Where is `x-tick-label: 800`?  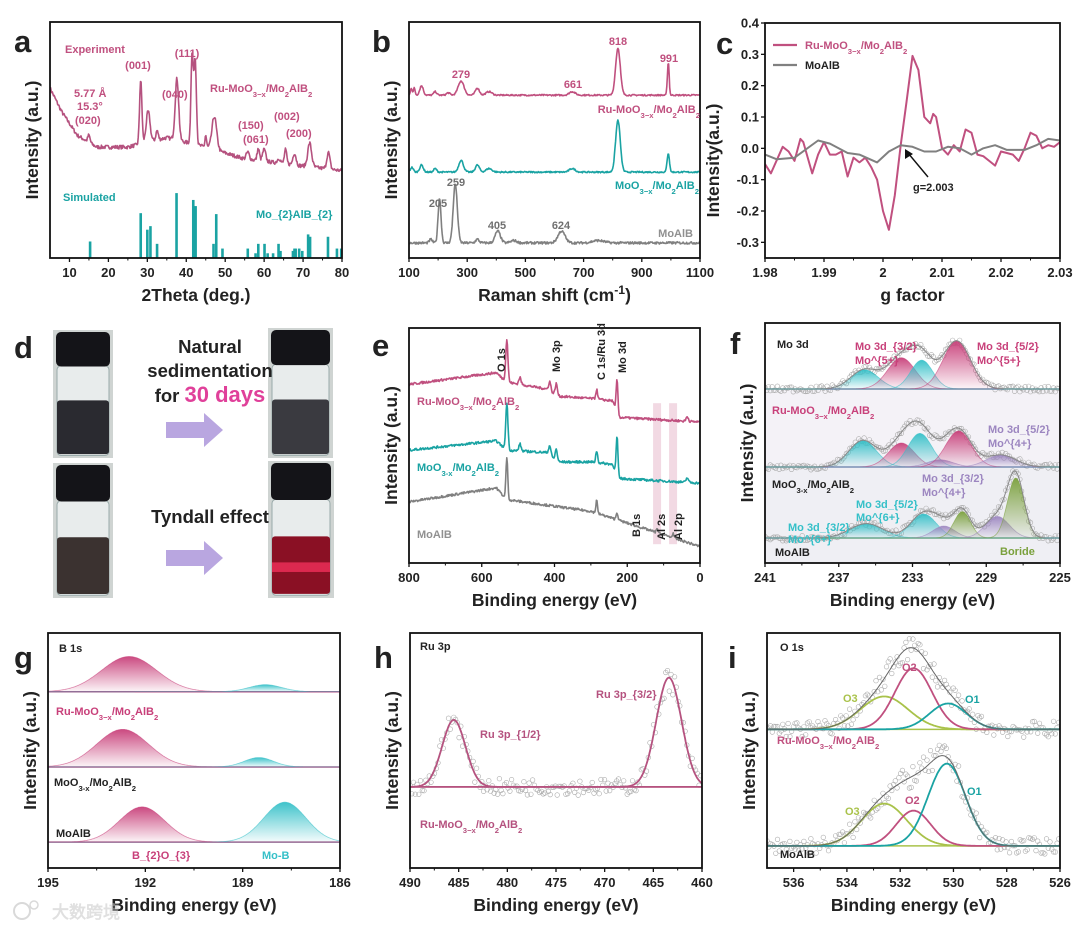 x-tick-label: 800 is located at coordinates (409, 577).